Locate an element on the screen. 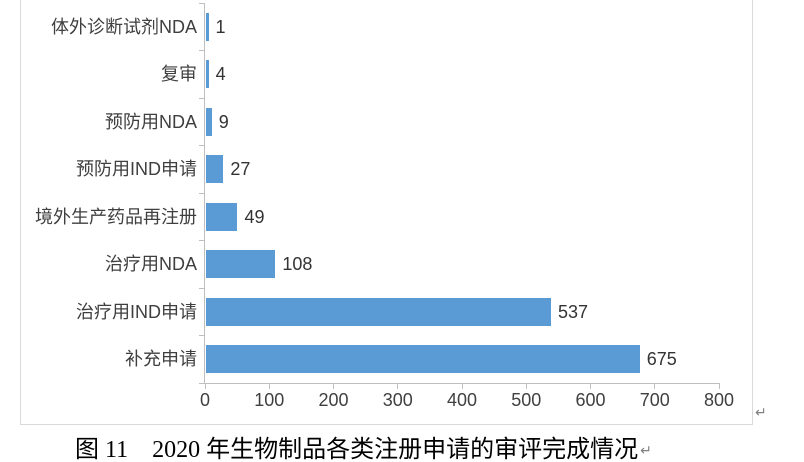  figure-caption: 图 11 2020 年生物制品各类注册申请的审评完成情况 ↵ is located at coordinates (363, 445).